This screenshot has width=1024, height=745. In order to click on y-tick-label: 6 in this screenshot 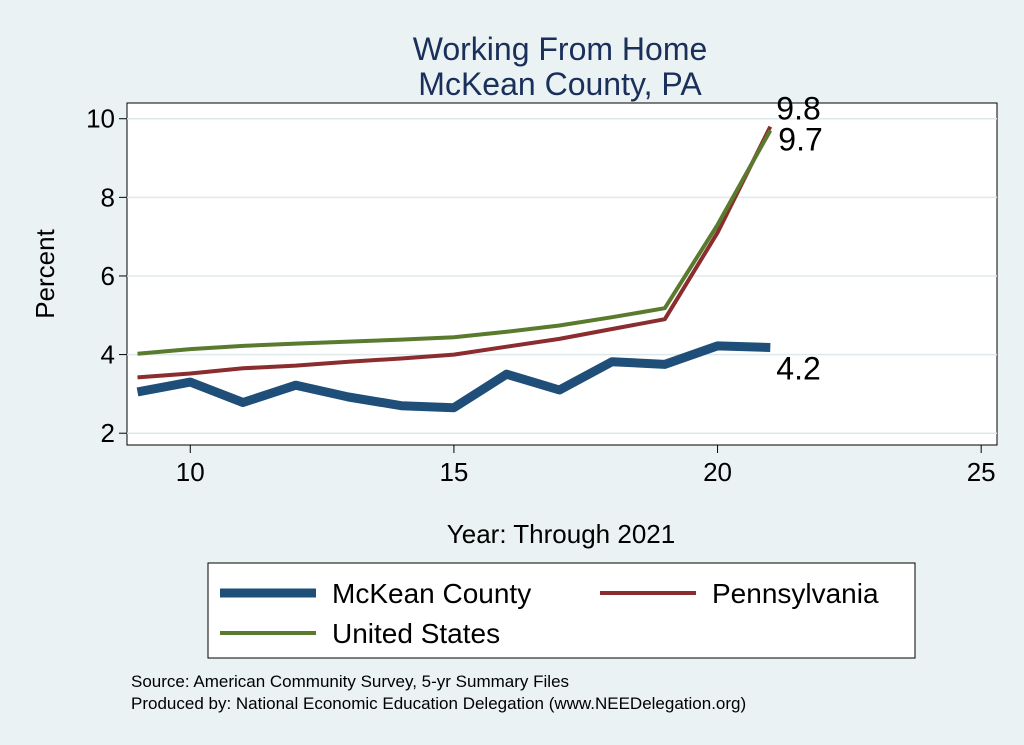, I will do `click(108, 276)`.